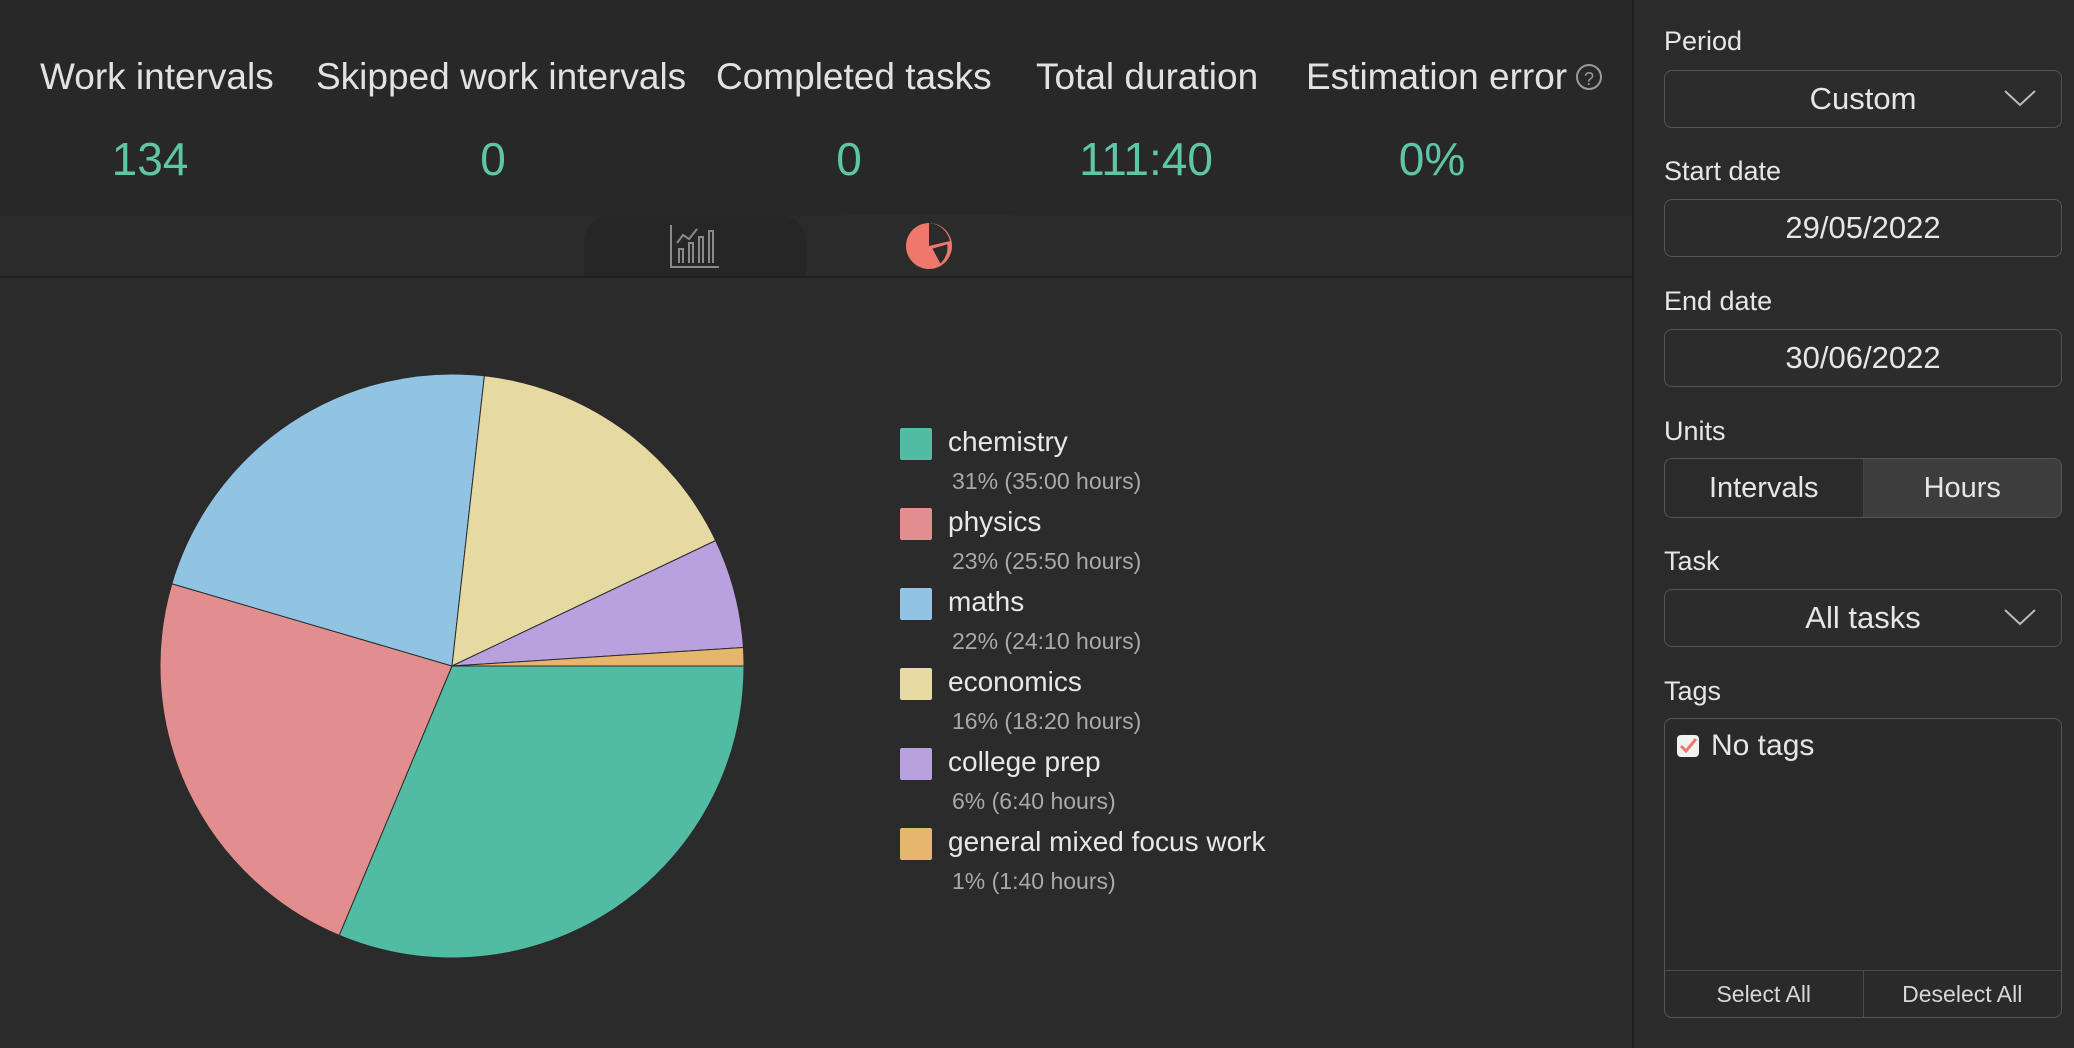  Describe the element at coordinates (1693, 691) in the screenshot. I see `tags-label: Tags` at that location.